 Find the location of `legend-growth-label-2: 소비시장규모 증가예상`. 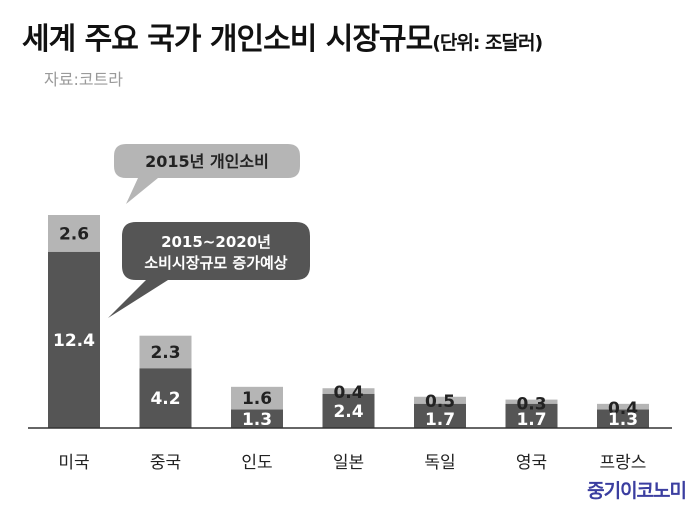

legend-growth-label-2: 소비시장규모 증가예상 is located at coordinates (215, 263).